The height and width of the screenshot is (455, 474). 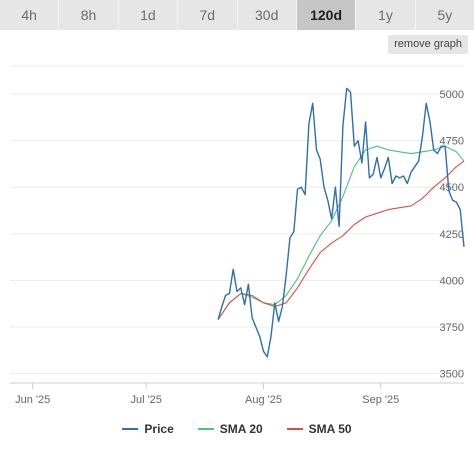 I want to click on tab-5y: 5y, so click(x=444, y=15).